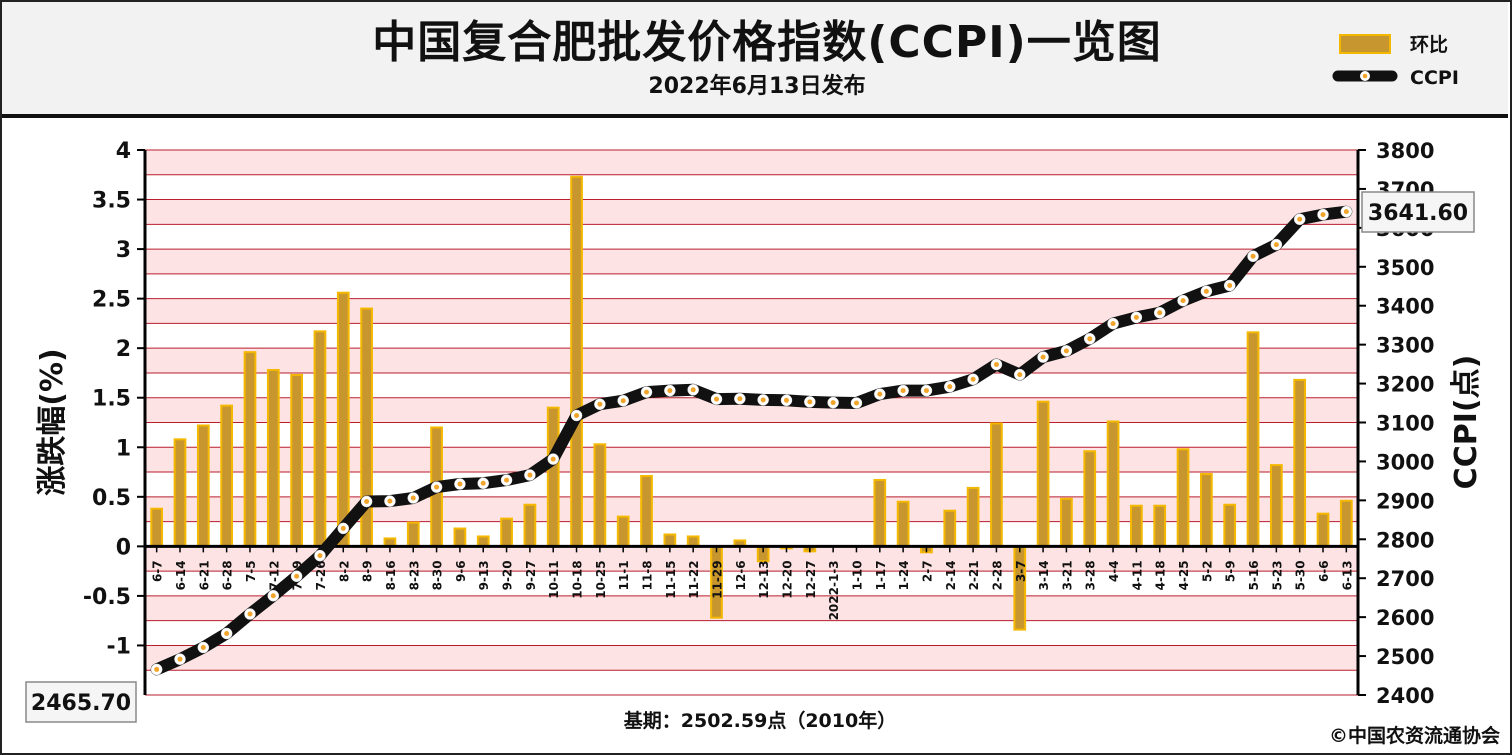 The width and height of the screenshot is (1512, 755). Describe the element at coordinates (834, 590) in the screenshot. I see `x-tick-label: 2022-1-3` at that location.